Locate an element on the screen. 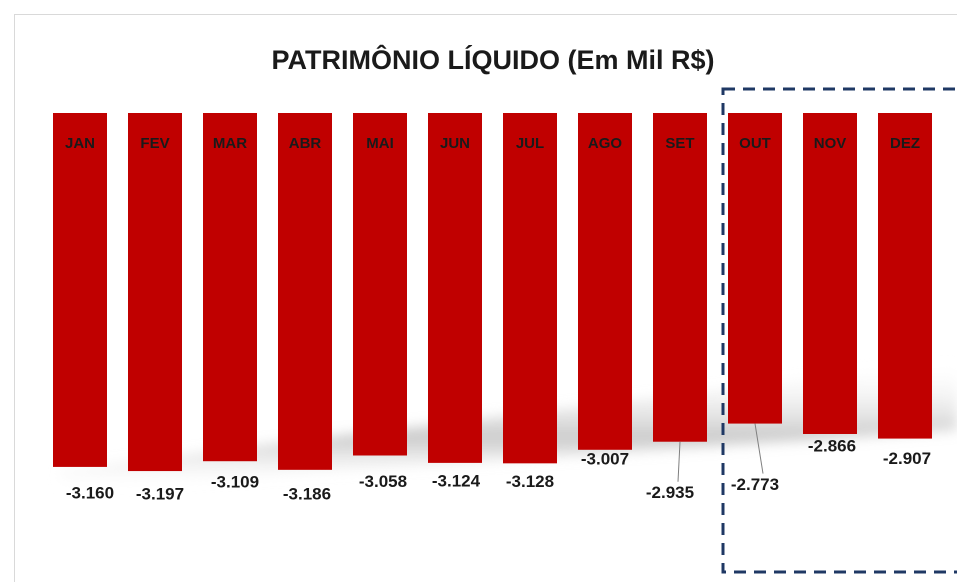 This screenshot has width=957, height=582. category-label: NOV is located at coordinates (830, 143).